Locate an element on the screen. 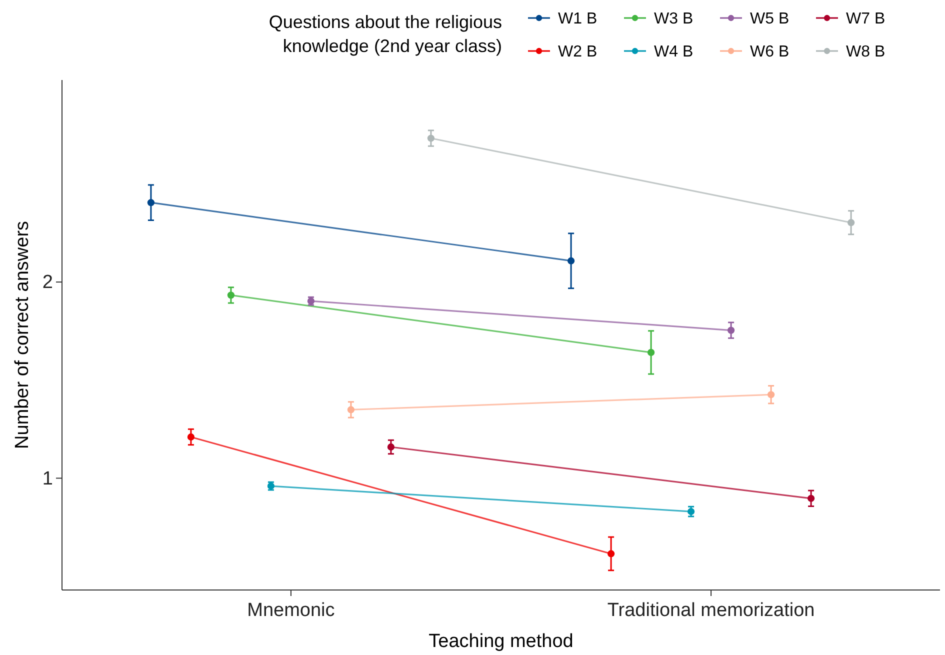 The image size is (945, 655). legend-label: W3 B is located at coordinates (674, 19).